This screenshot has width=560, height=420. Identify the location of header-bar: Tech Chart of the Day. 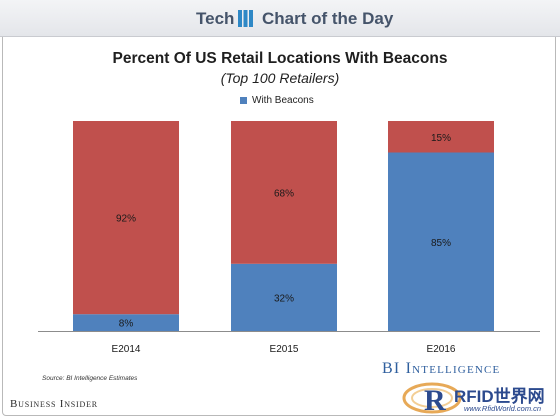
(280, 18).